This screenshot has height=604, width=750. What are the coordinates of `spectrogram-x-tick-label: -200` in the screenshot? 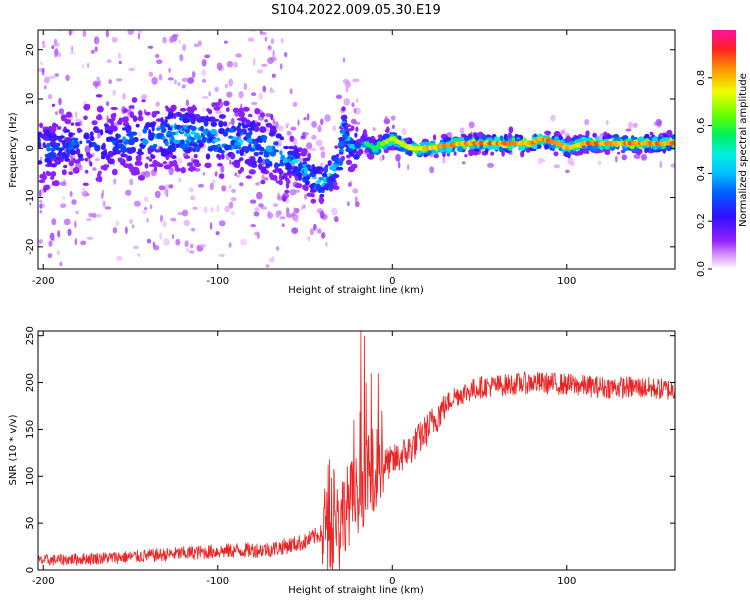 It's located at (43, 281).